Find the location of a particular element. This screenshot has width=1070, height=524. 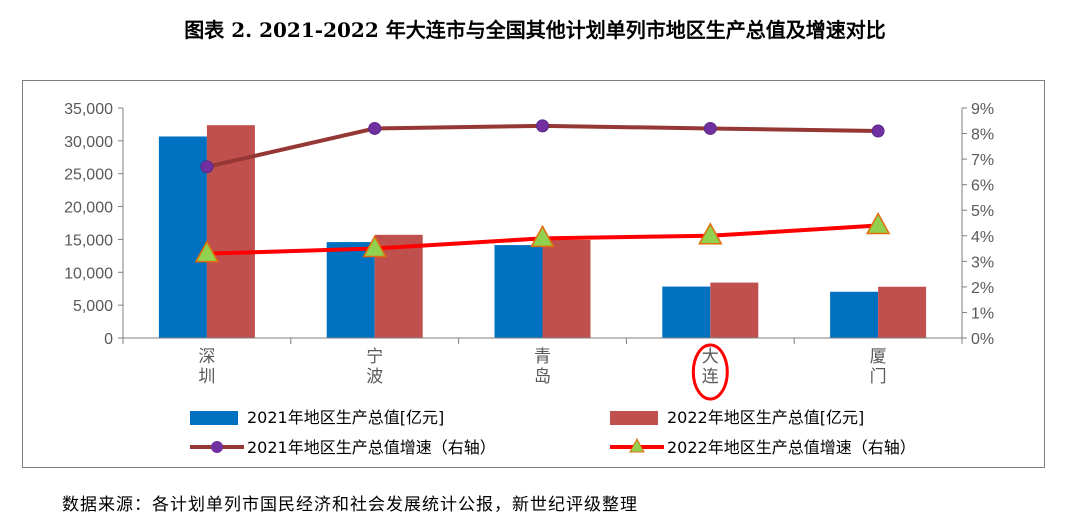

source-note: 数据来源：各计划单列市国民经济和社会发展统计公报，新世纪评级整理 is located at coordinates (350, 505).